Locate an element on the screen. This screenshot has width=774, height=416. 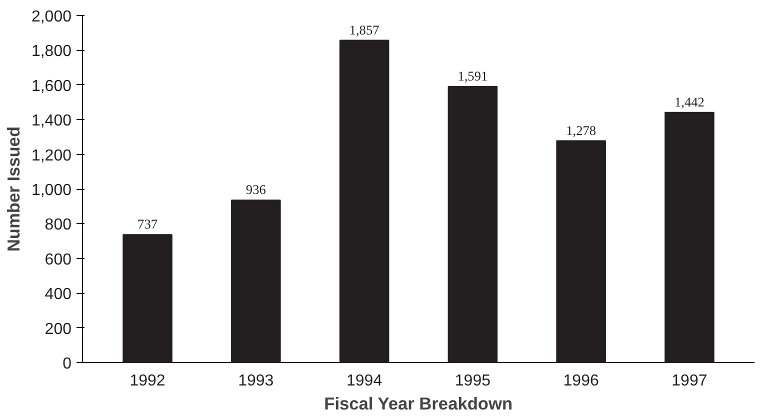
y-axis-title: Number Issued is located at coordinates (13, 189).